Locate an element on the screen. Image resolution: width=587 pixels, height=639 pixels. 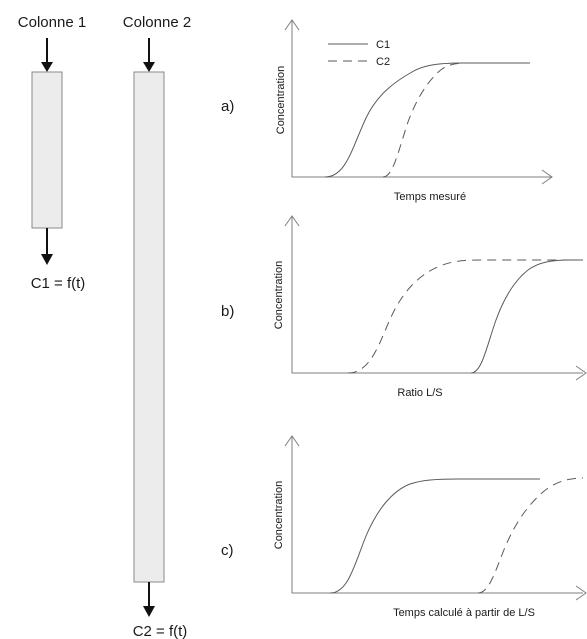
panel-b-curve-c1 is located at coordinates (526, 316).